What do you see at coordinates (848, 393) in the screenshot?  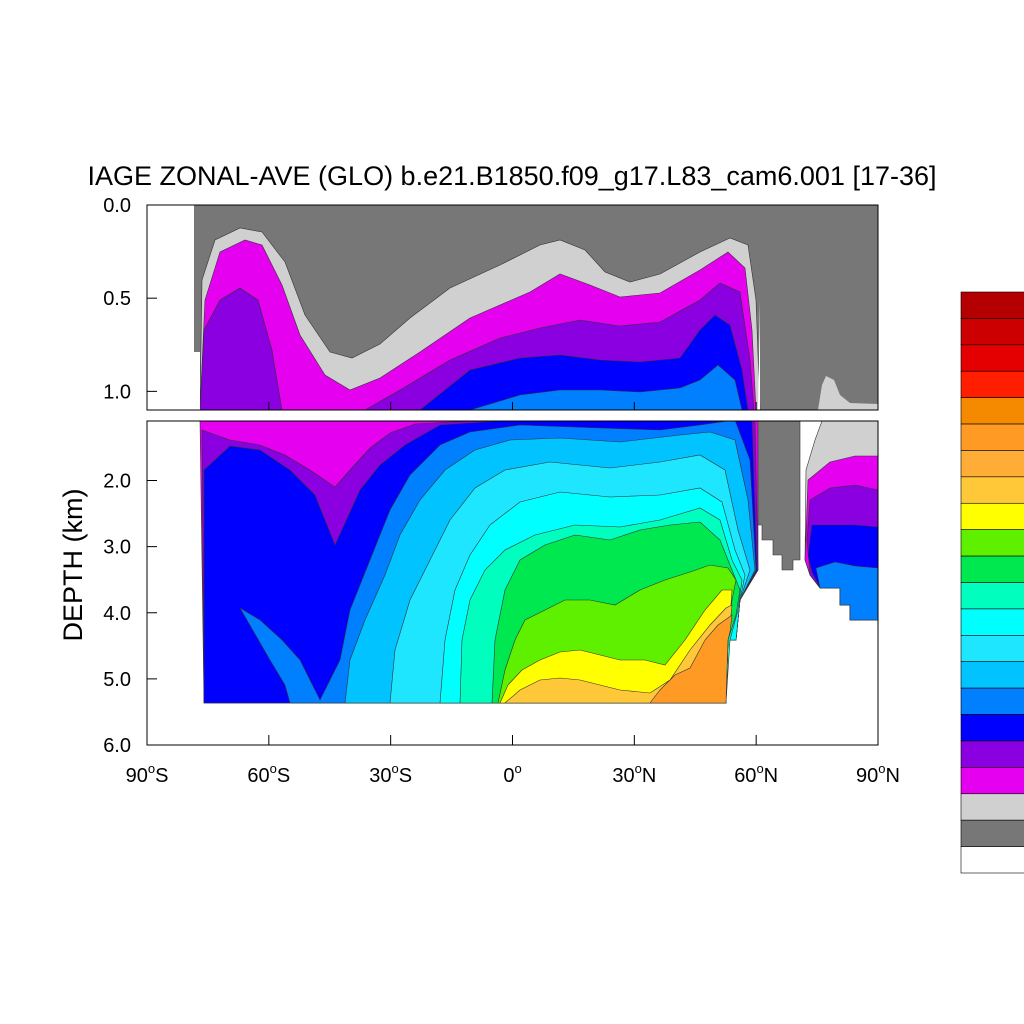 I see `upper-north-atlantic-light` at bounding box center [848, 393].